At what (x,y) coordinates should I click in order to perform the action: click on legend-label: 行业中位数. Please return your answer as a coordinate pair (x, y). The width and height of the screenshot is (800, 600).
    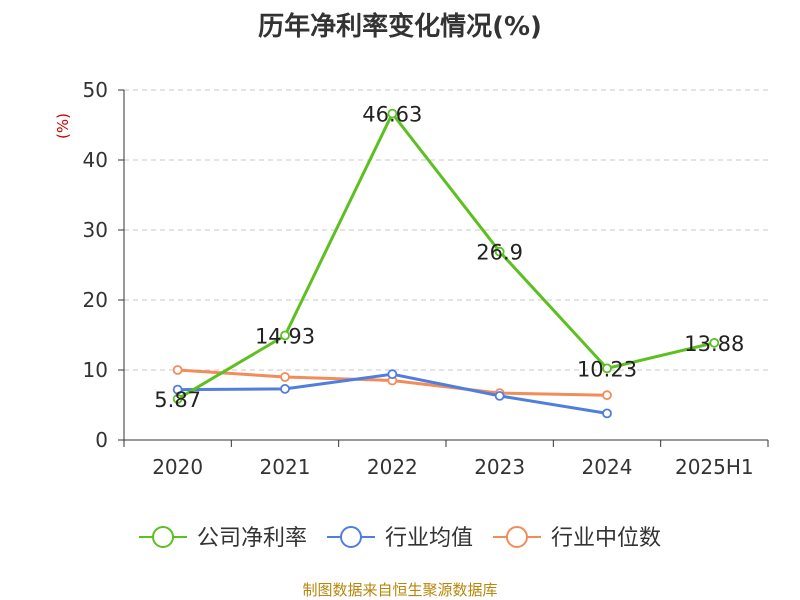
    Looking at the image, I should click on (606, 538).